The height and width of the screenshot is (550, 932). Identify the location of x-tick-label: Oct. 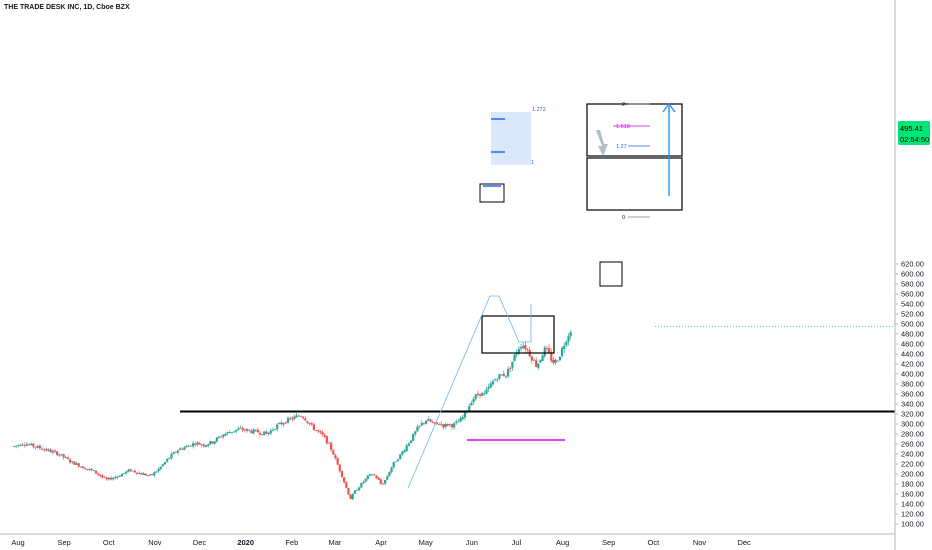
(654, 542).